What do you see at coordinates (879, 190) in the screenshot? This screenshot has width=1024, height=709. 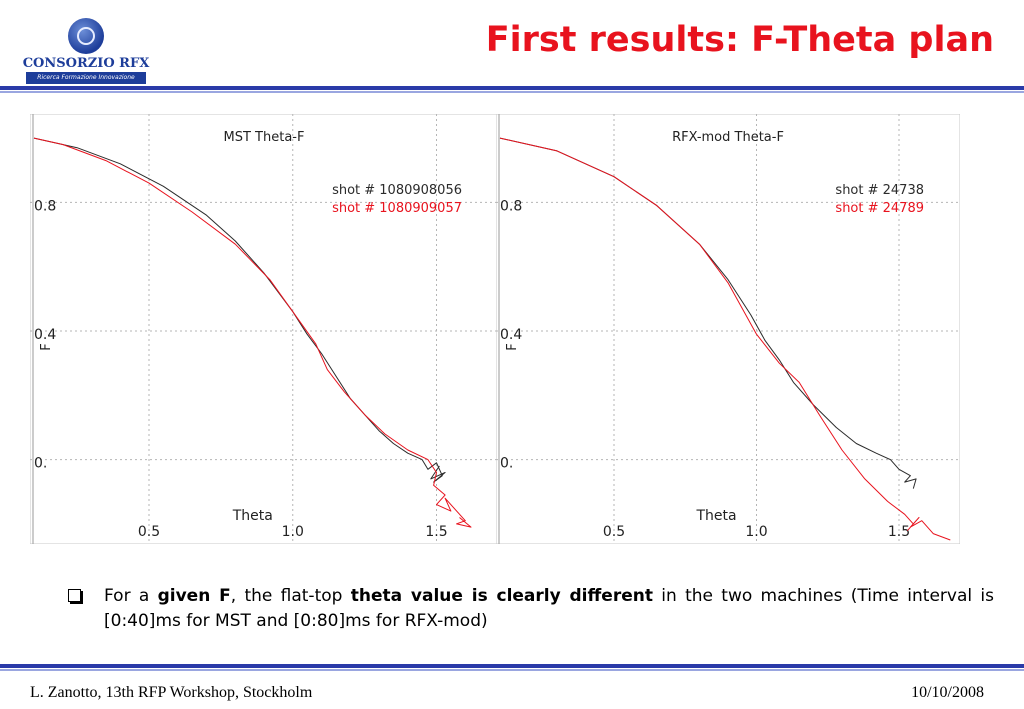 I see `legend-entry-1: shot # 24738` at bounding box center [879, 190].